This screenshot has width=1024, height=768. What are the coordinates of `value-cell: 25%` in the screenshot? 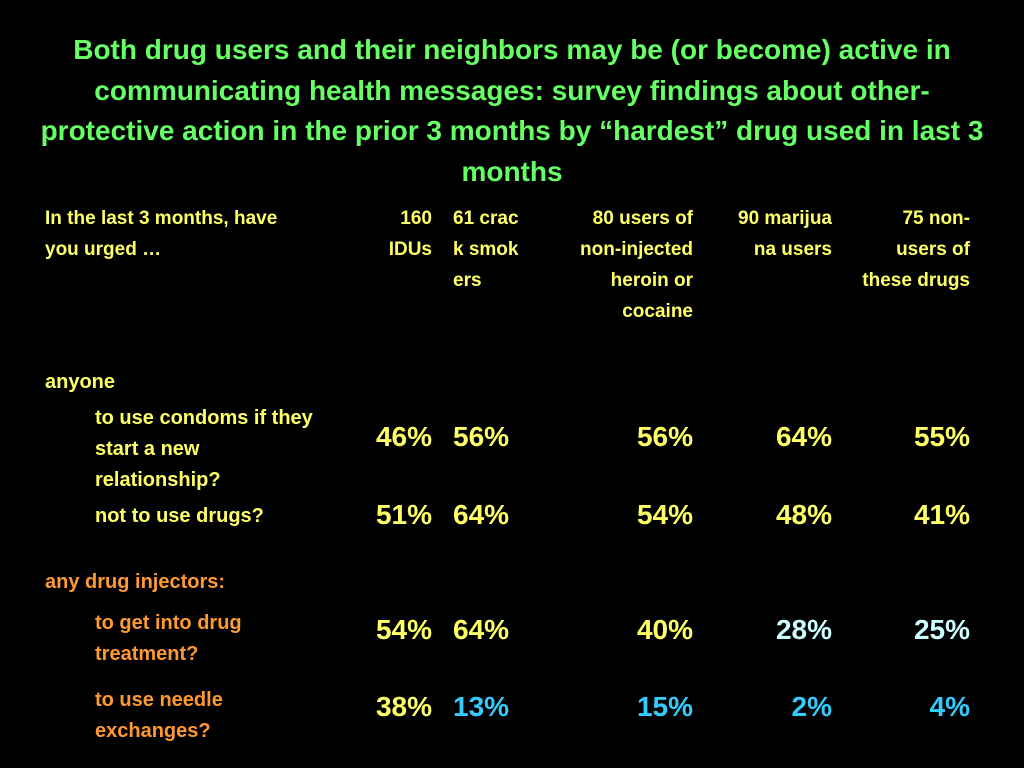 It's located at (941, 629).